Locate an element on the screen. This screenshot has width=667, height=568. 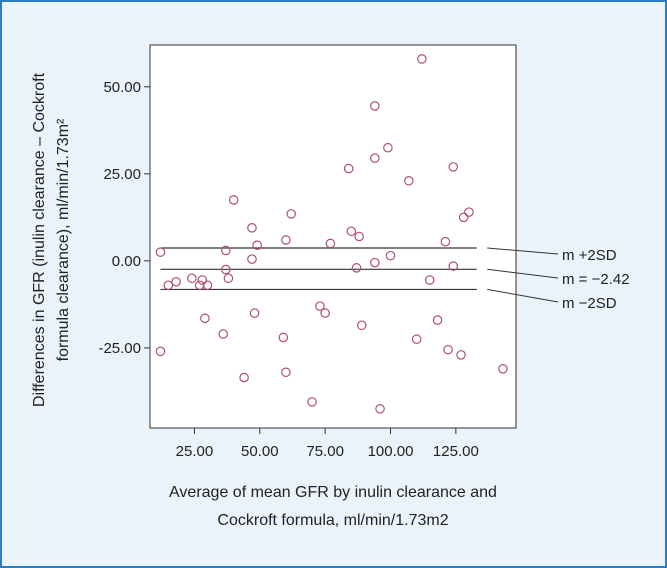
y-tick-label: 0.00 is located at coordinates (126, 261).